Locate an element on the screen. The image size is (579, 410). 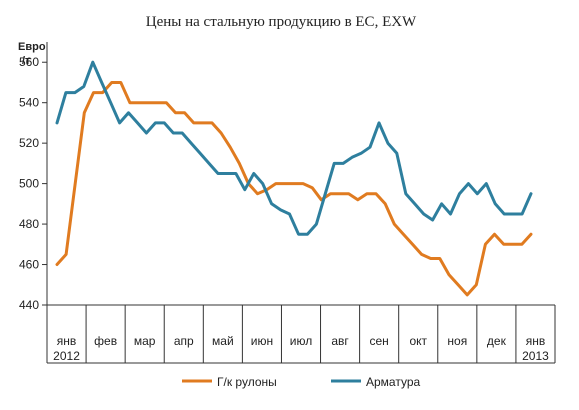
legend: Г/к рулоны Арматура is located at coordinates (301, 382).